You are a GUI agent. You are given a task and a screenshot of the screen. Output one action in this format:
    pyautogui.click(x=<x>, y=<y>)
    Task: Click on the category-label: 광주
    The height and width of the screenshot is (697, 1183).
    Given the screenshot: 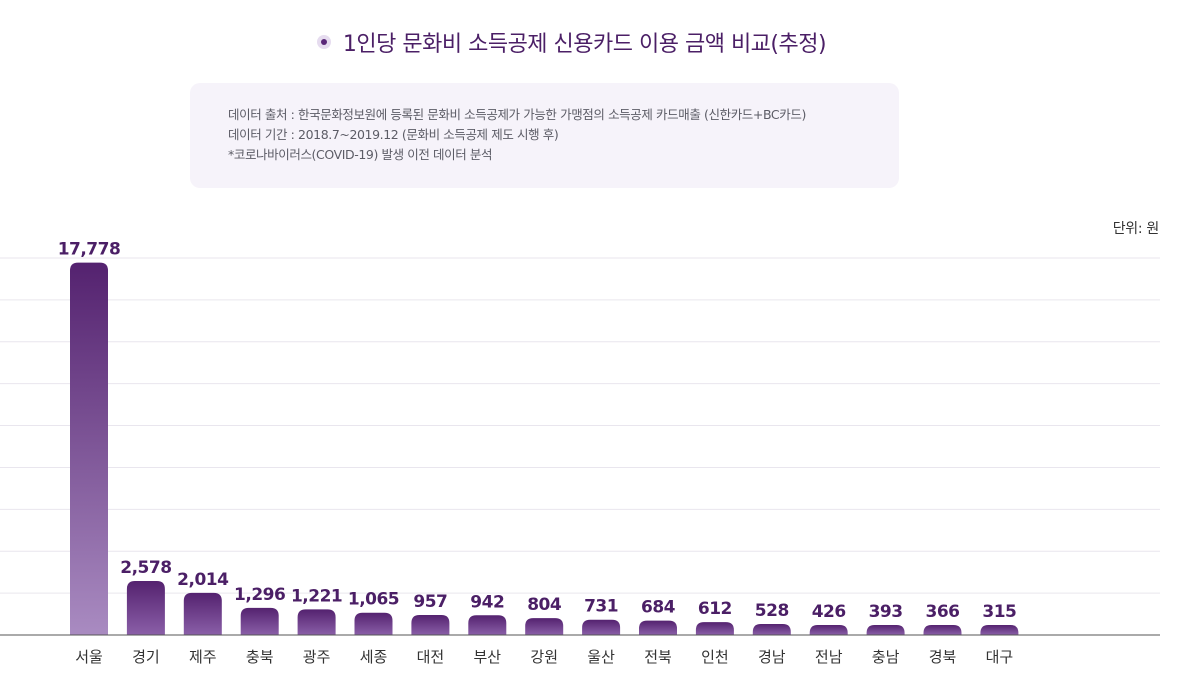 What is the action you would take?
    pyautogui.click(x=317, y=657)
    